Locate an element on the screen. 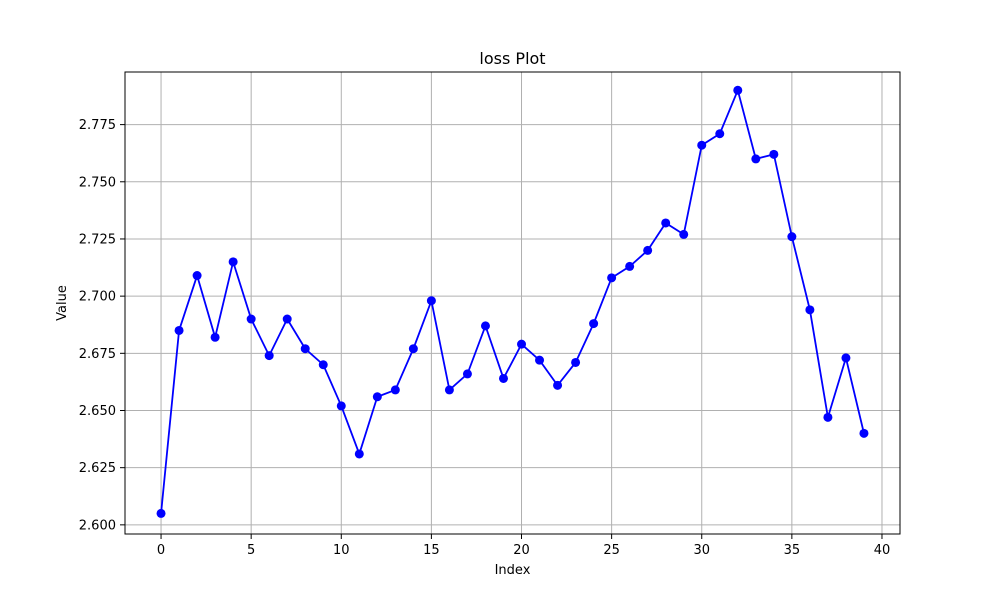 The width and height of the screenshot is (1000, 600). x-axis-ticks: 0 5 10 15 20 25 30 35 40 is located at coordinates (523, 546).